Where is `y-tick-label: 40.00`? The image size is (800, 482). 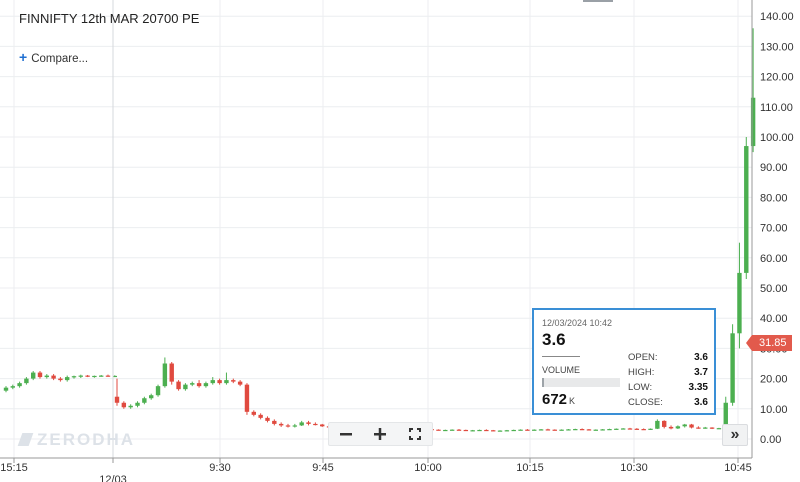 y-tick-label: 40.00 is located at coordinates (774, 319).